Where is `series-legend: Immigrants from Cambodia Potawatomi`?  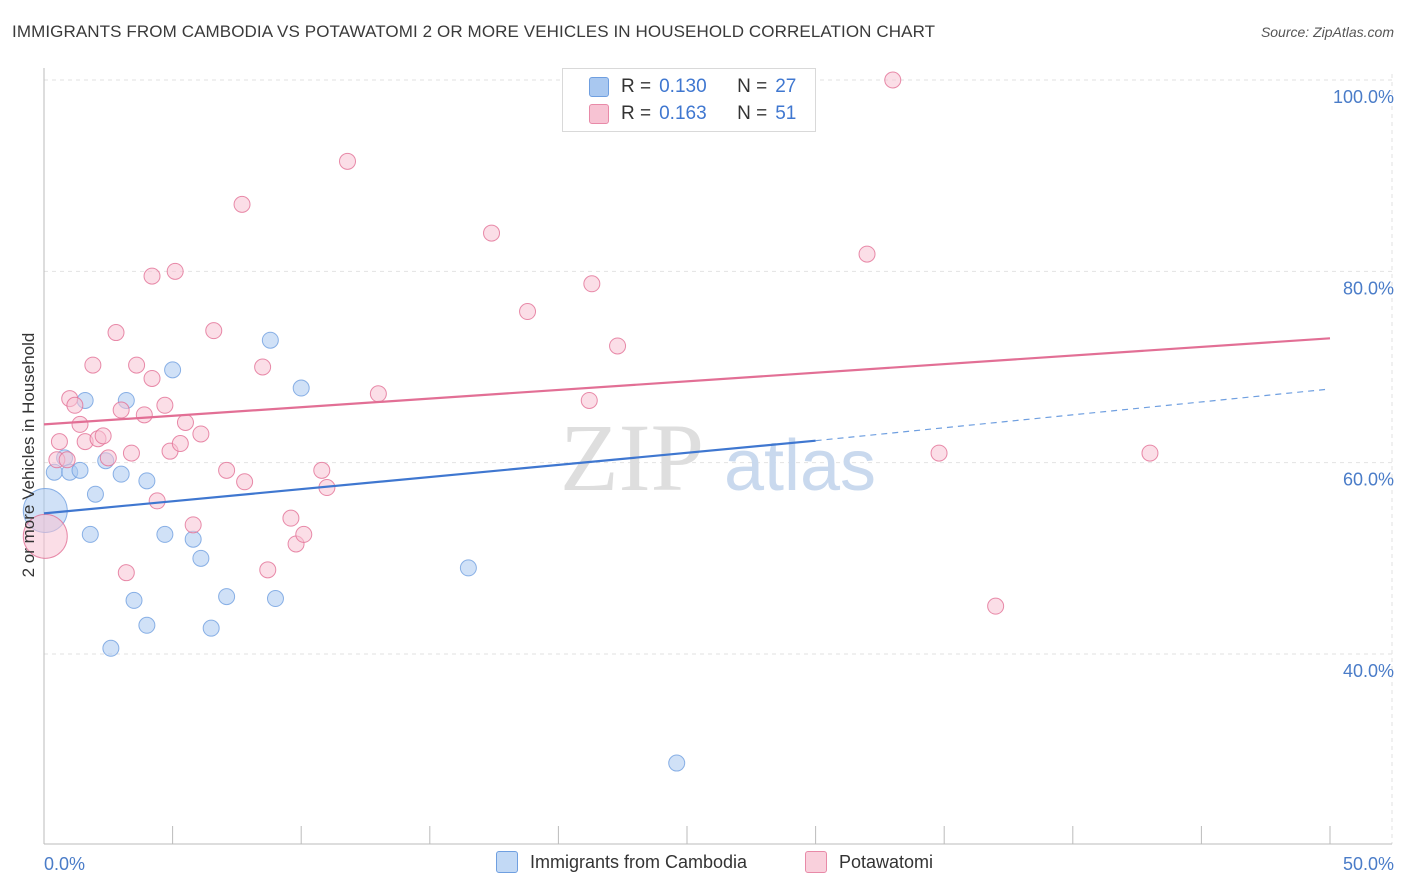 series-legend: Immigrants from Cambodia Potawatomi is located at coordinates (703, 865).